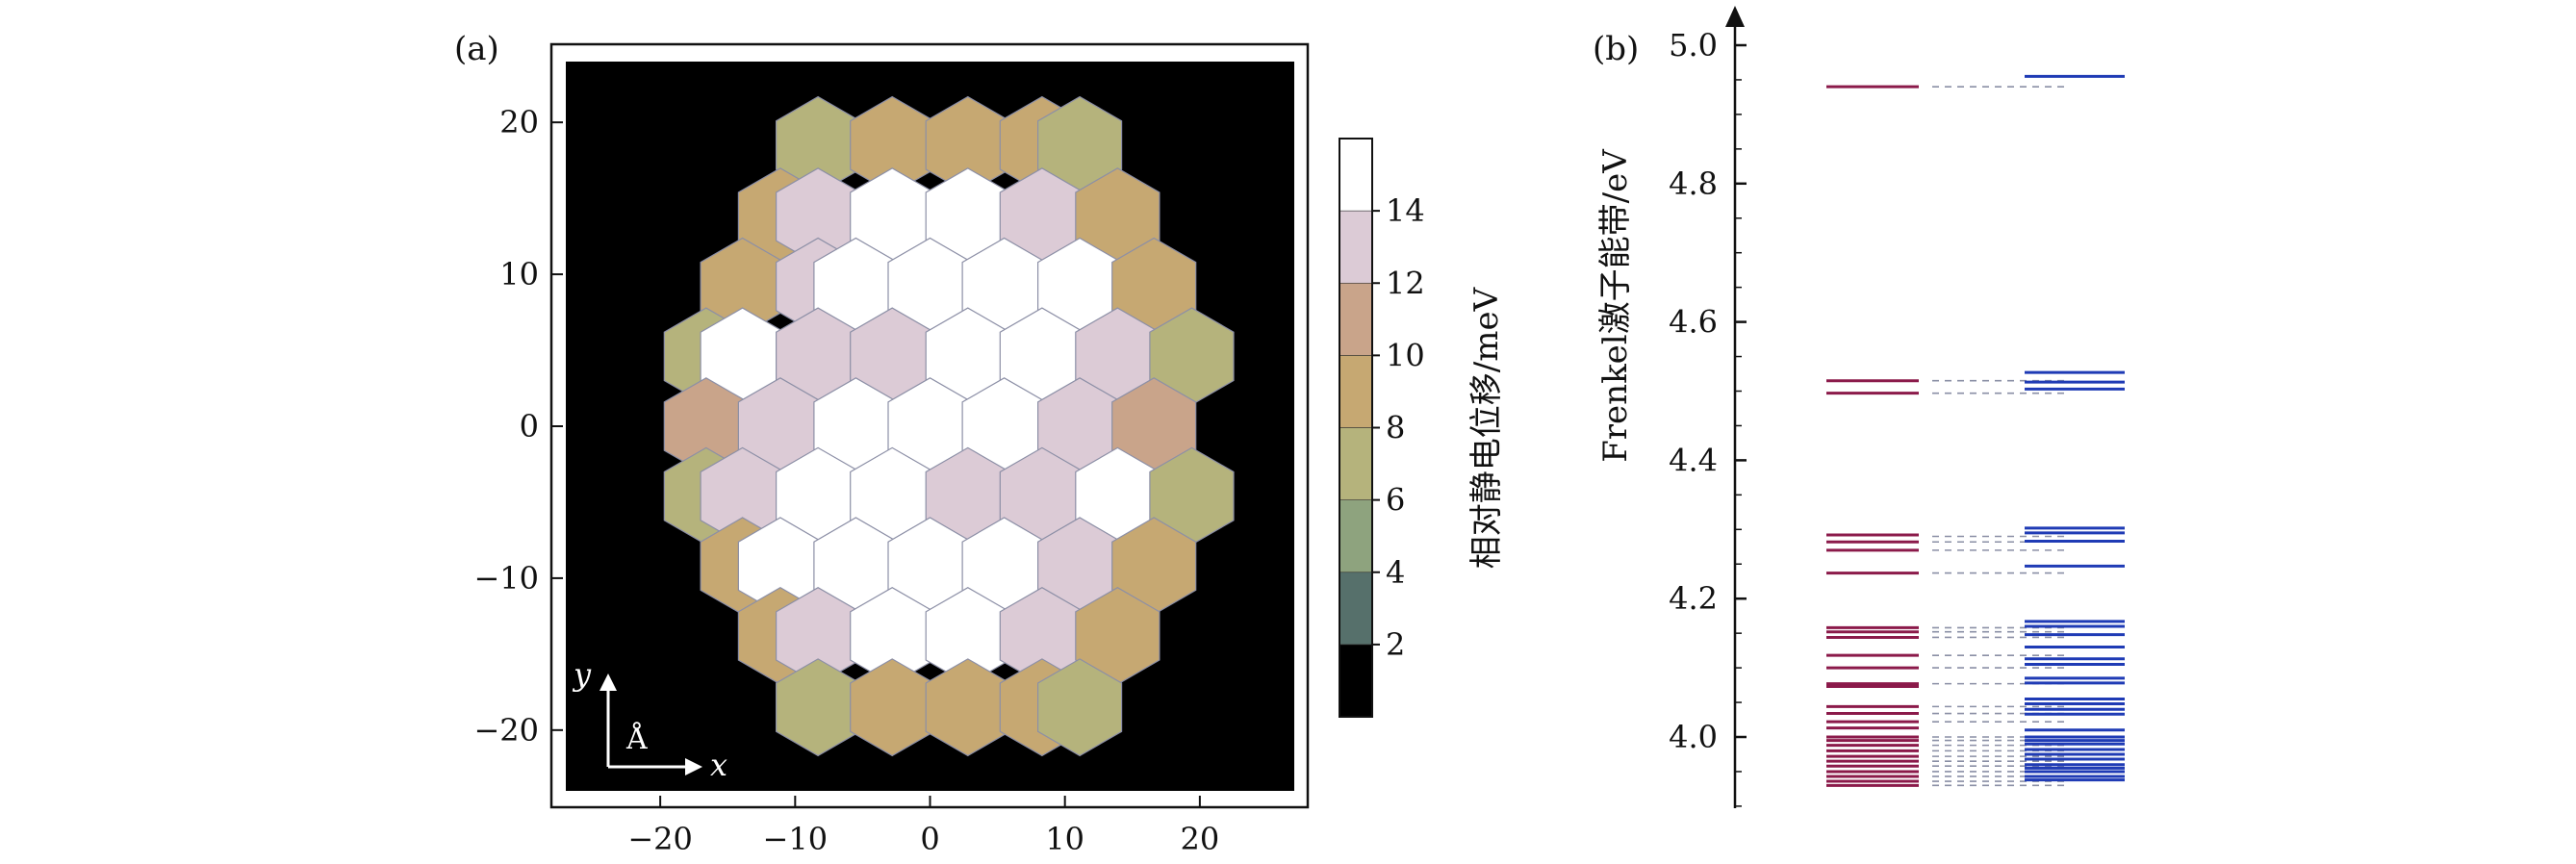 Image resolution: width=2576 pixels, height=864 pixels. I want to click on axis-arrow-inset: y x Å, so click(649, 719).